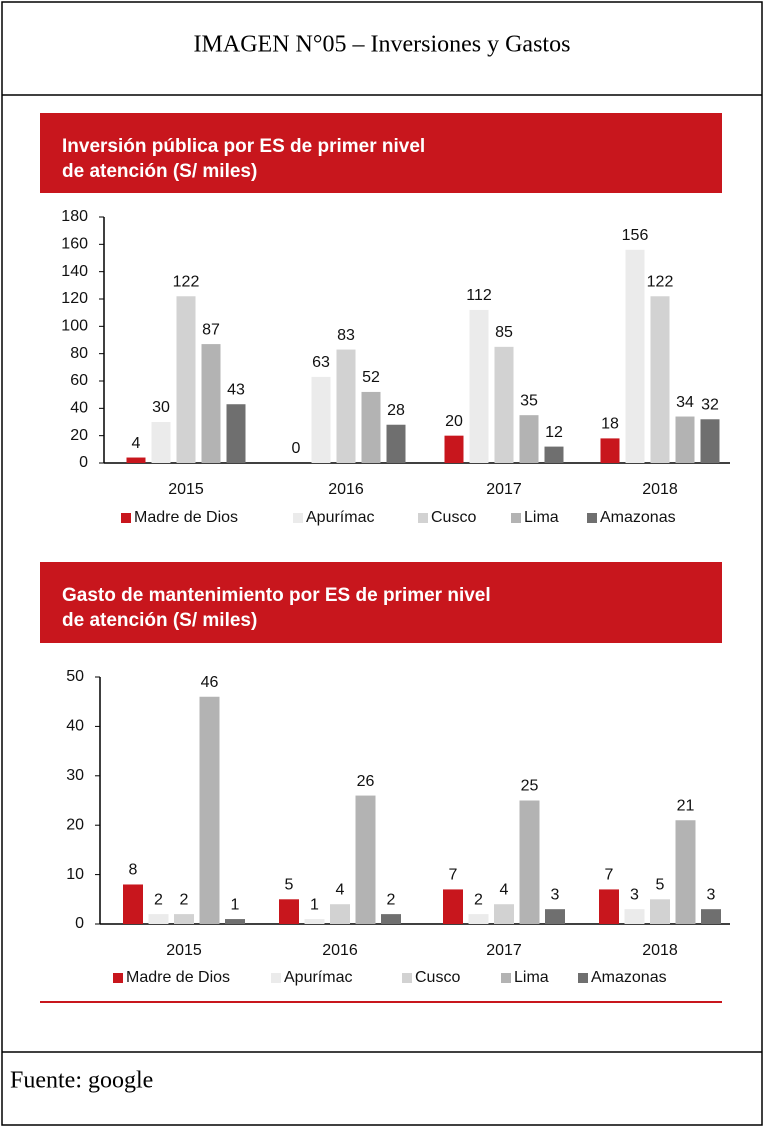 This screenshot has width=765, height=1128. I want to click on x-tick-label: 2016, so click(346, 489).